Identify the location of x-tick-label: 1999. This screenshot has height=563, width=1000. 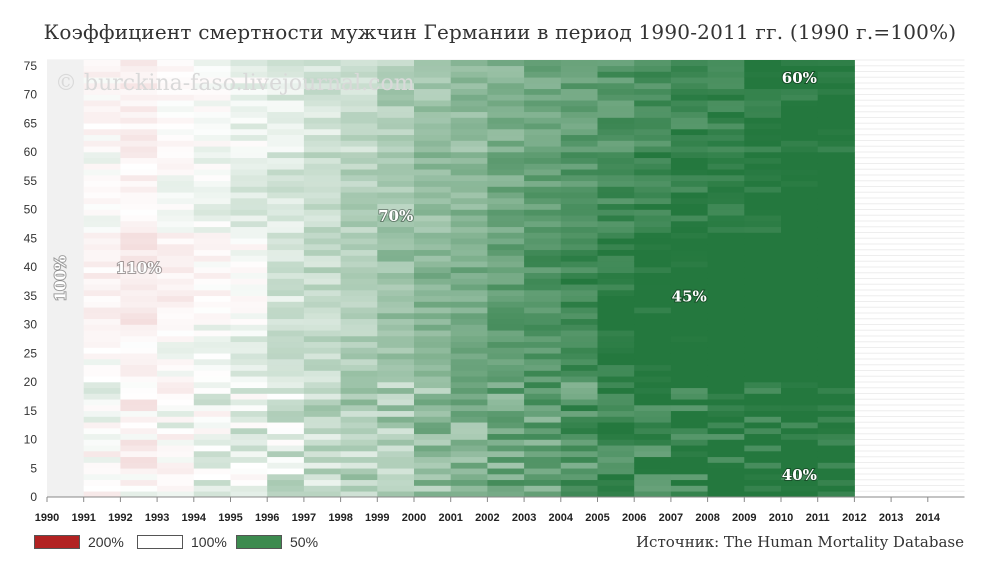
(377, 518).